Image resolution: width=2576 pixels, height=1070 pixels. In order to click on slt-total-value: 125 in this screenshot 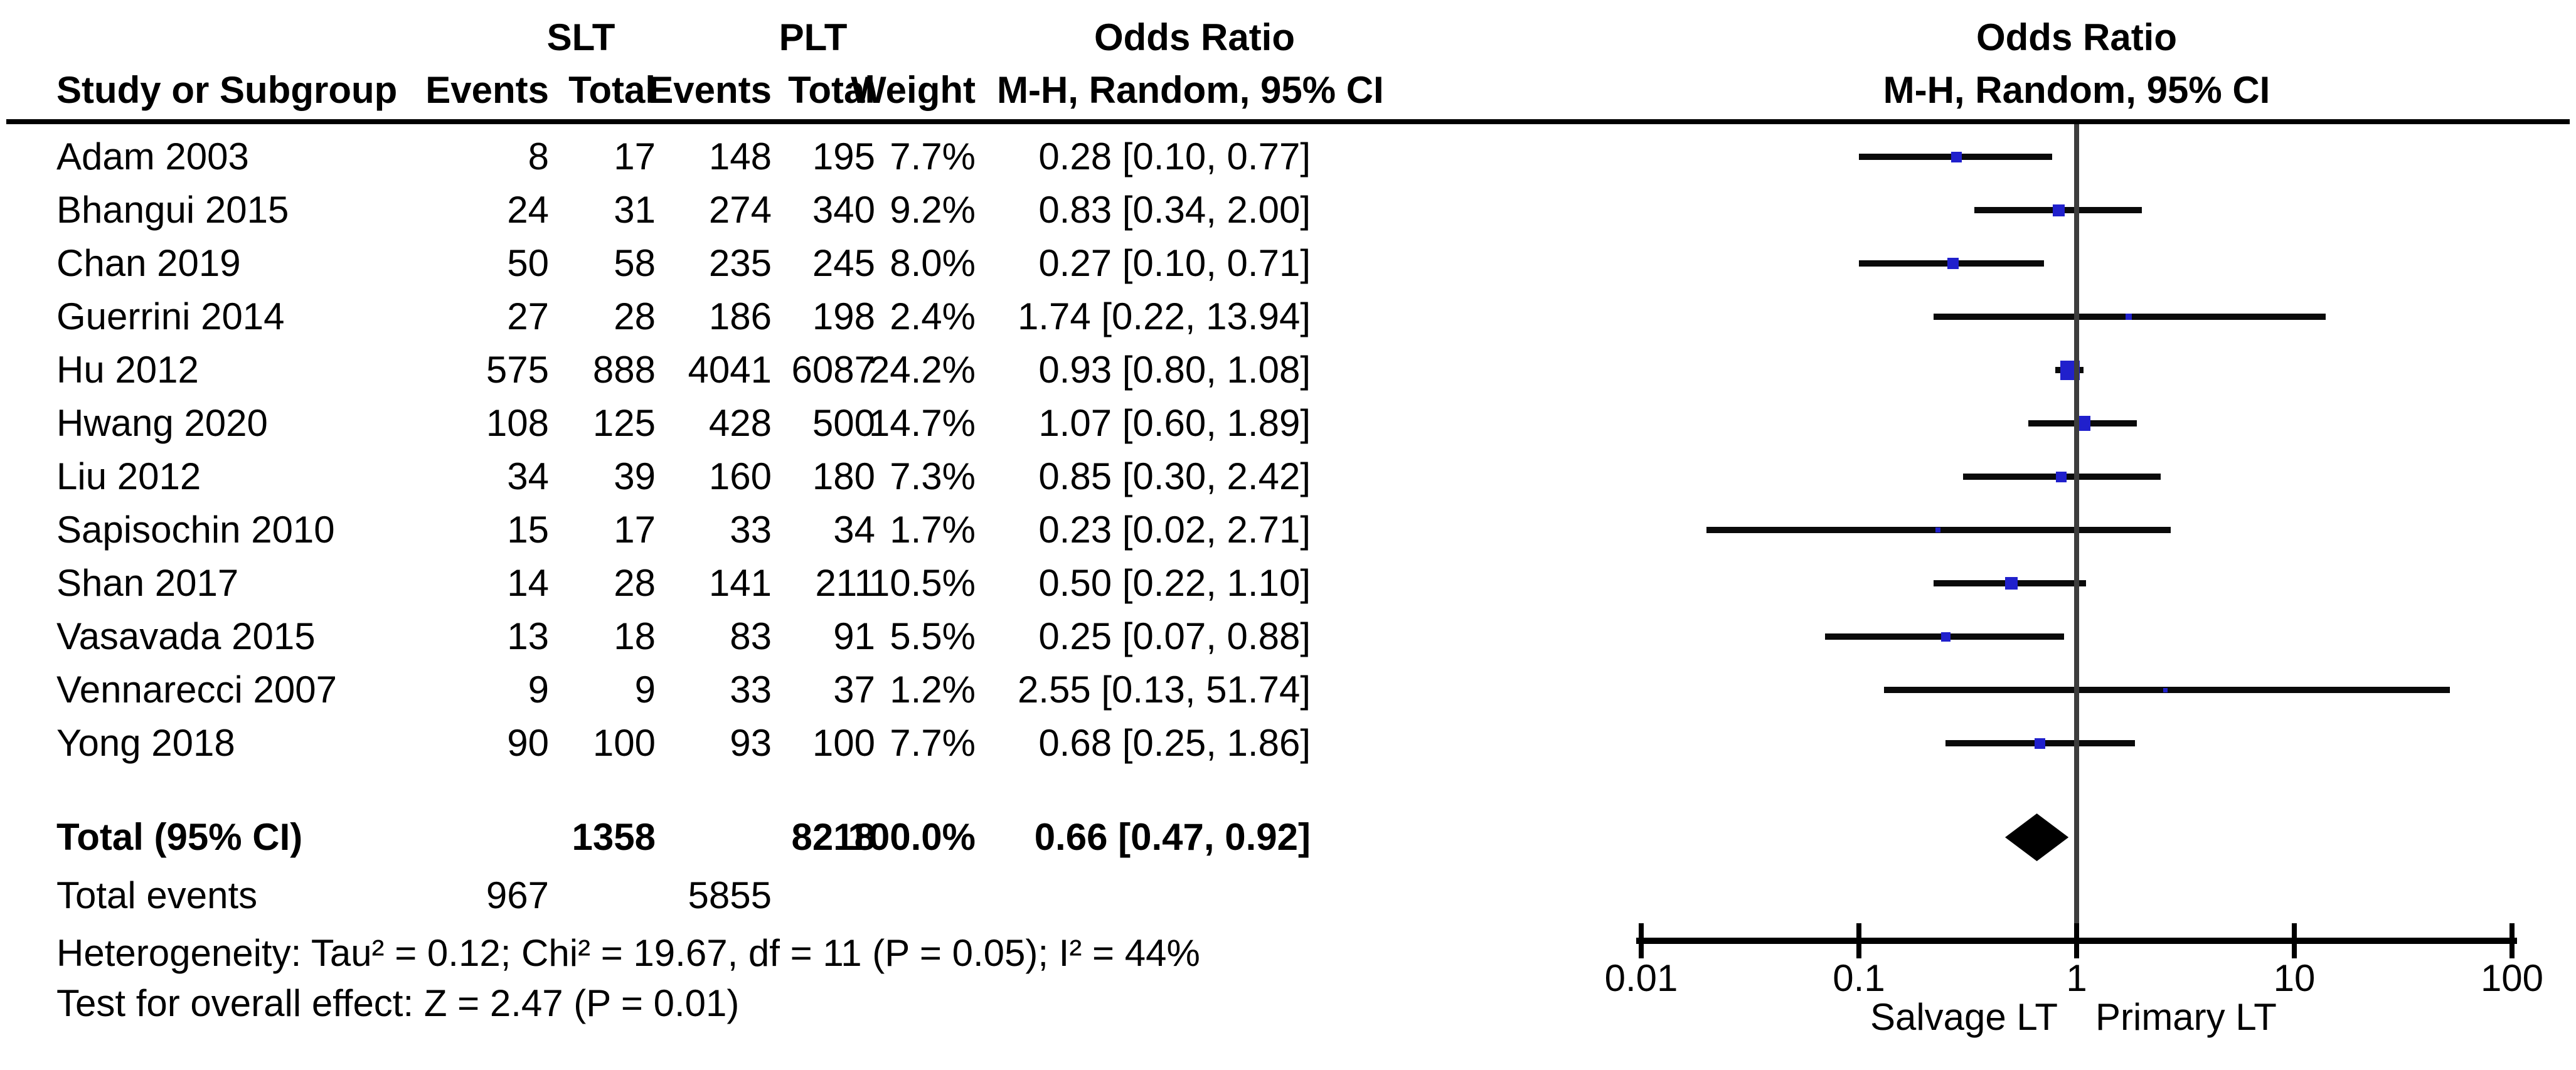, I will do `click(624, 423)`.